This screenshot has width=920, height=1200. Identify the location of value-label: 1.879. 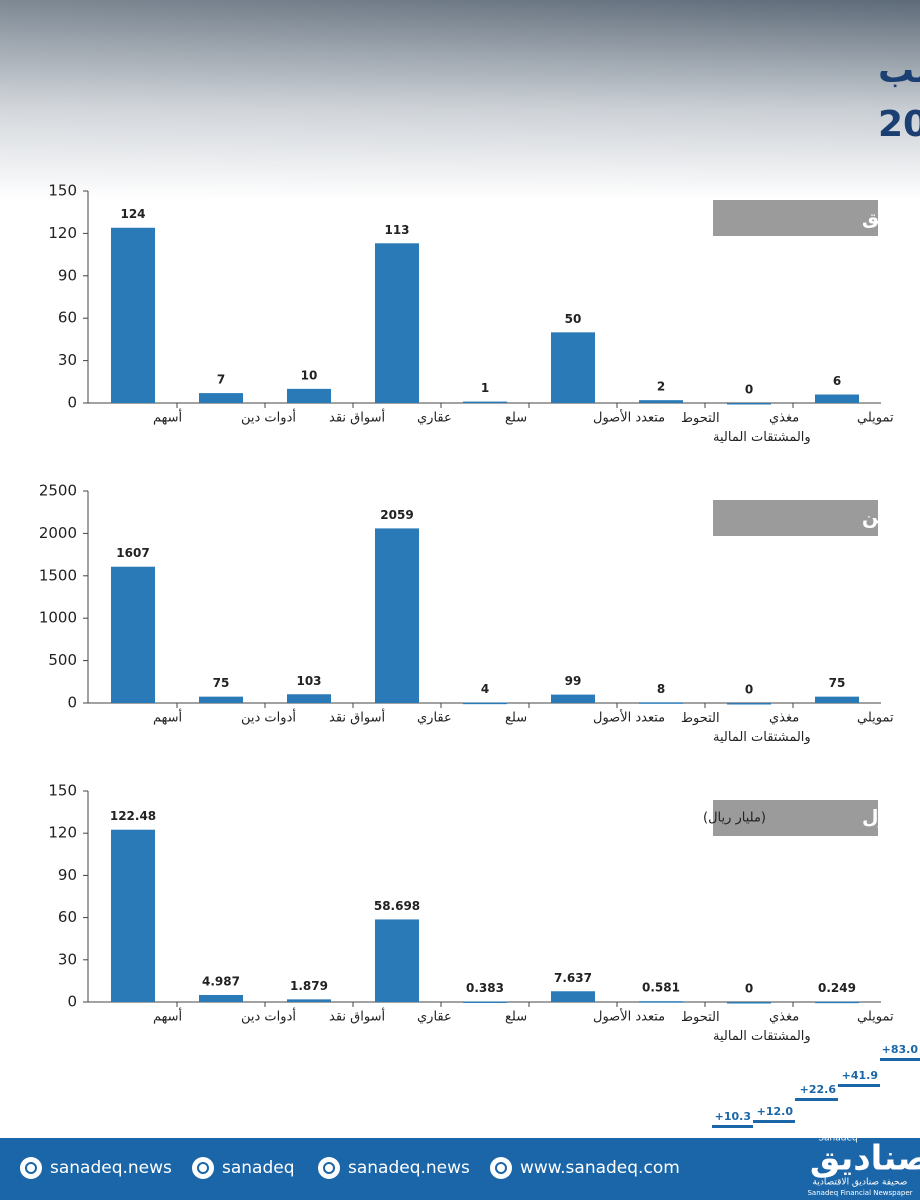
(309, 986).